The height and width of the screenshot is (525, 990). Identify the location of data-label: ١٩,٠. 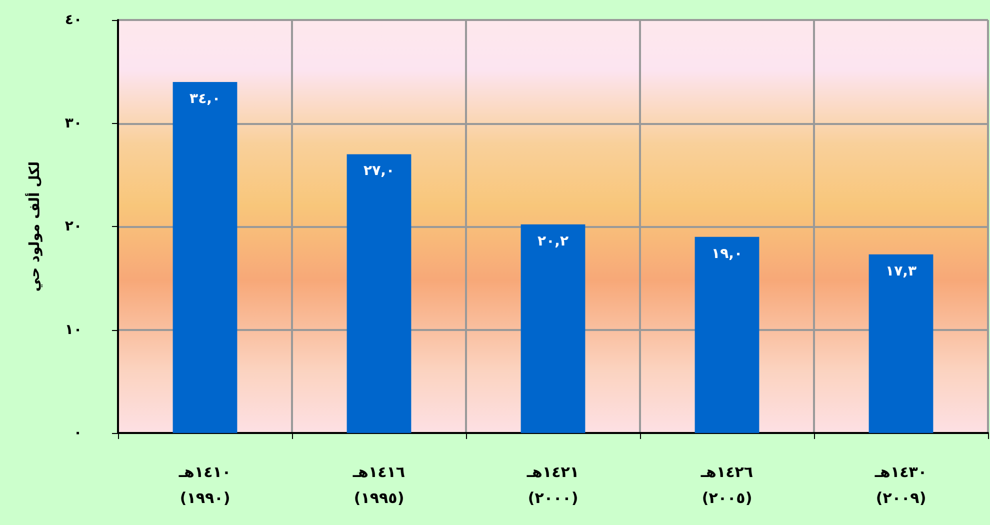
(727, 254).